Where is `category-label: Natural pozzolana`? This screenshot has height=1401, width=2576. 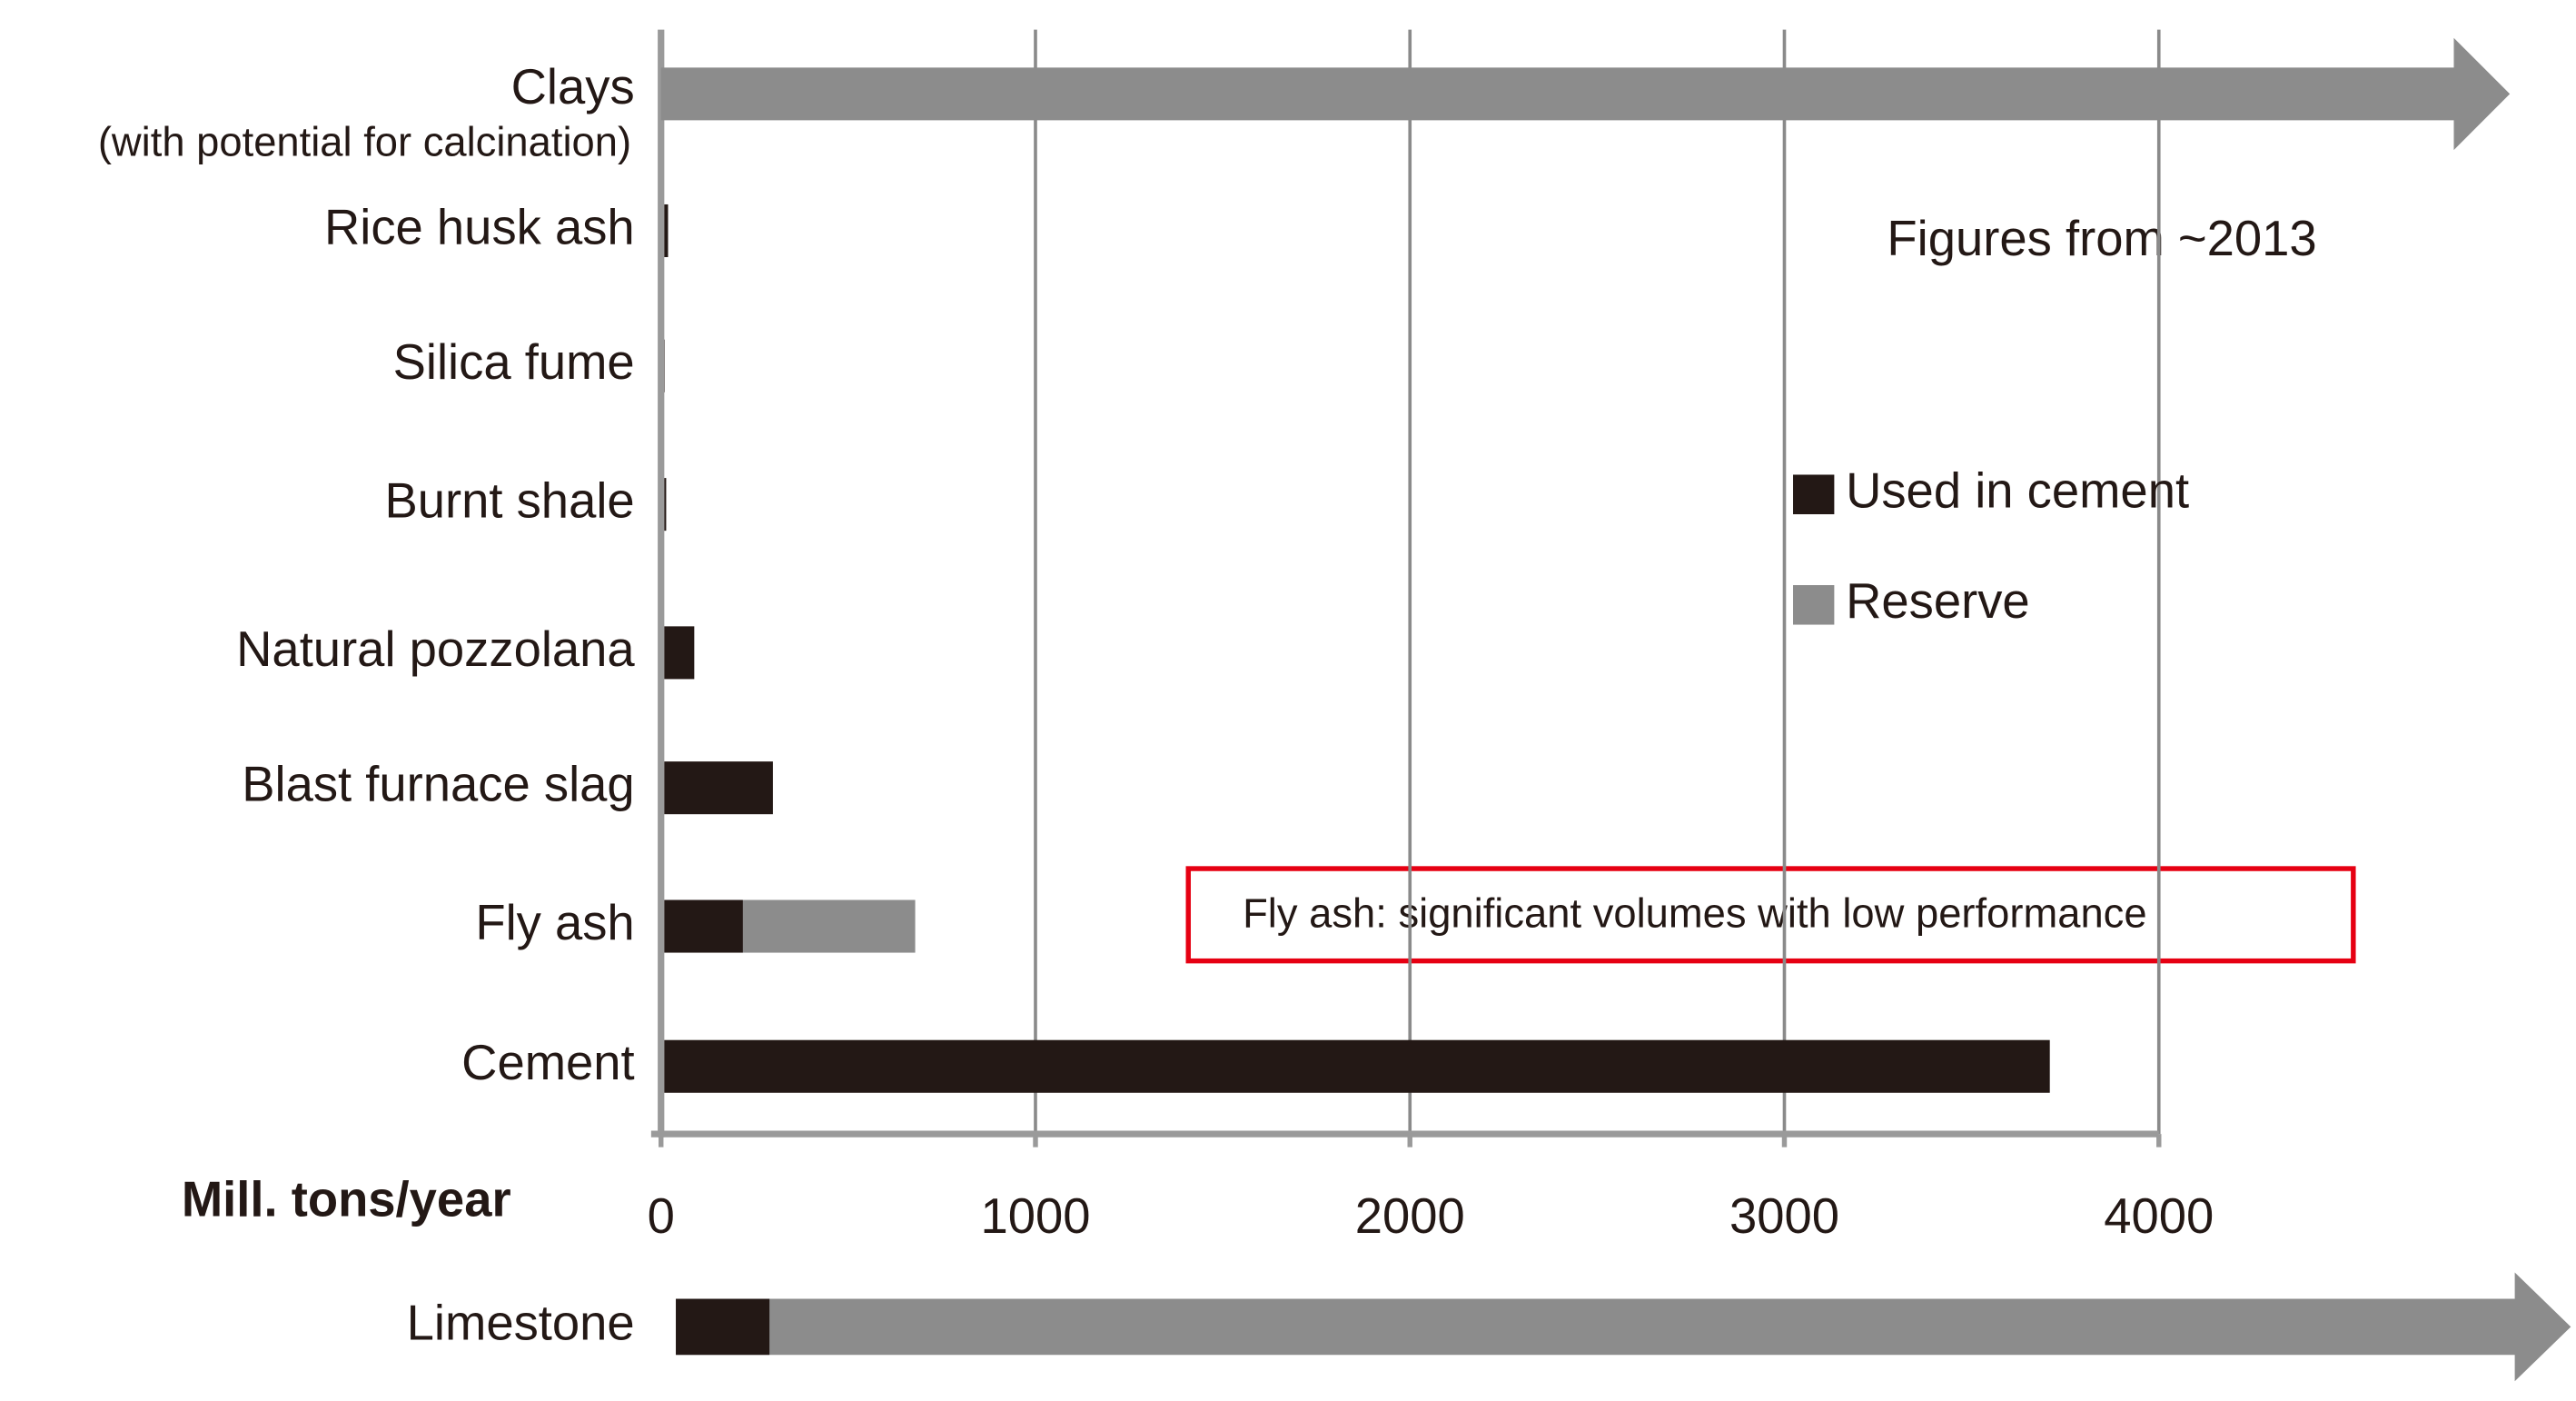
category-label: Natural pozzolana is located at coordinates (435, 649).